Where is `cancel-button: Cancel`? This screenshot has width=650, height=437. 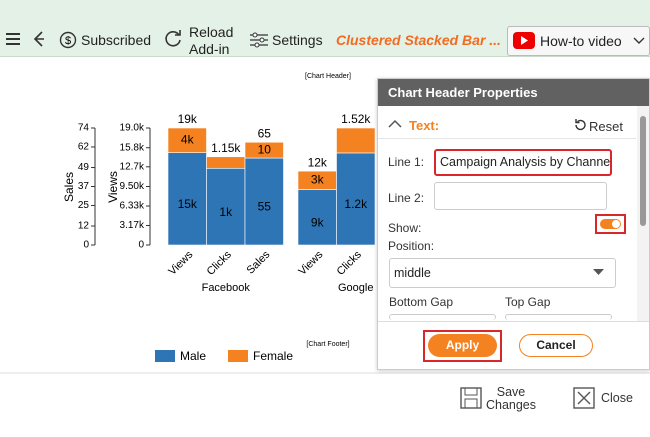
cancel-button: Cancel is located at coordinates (556, 345).